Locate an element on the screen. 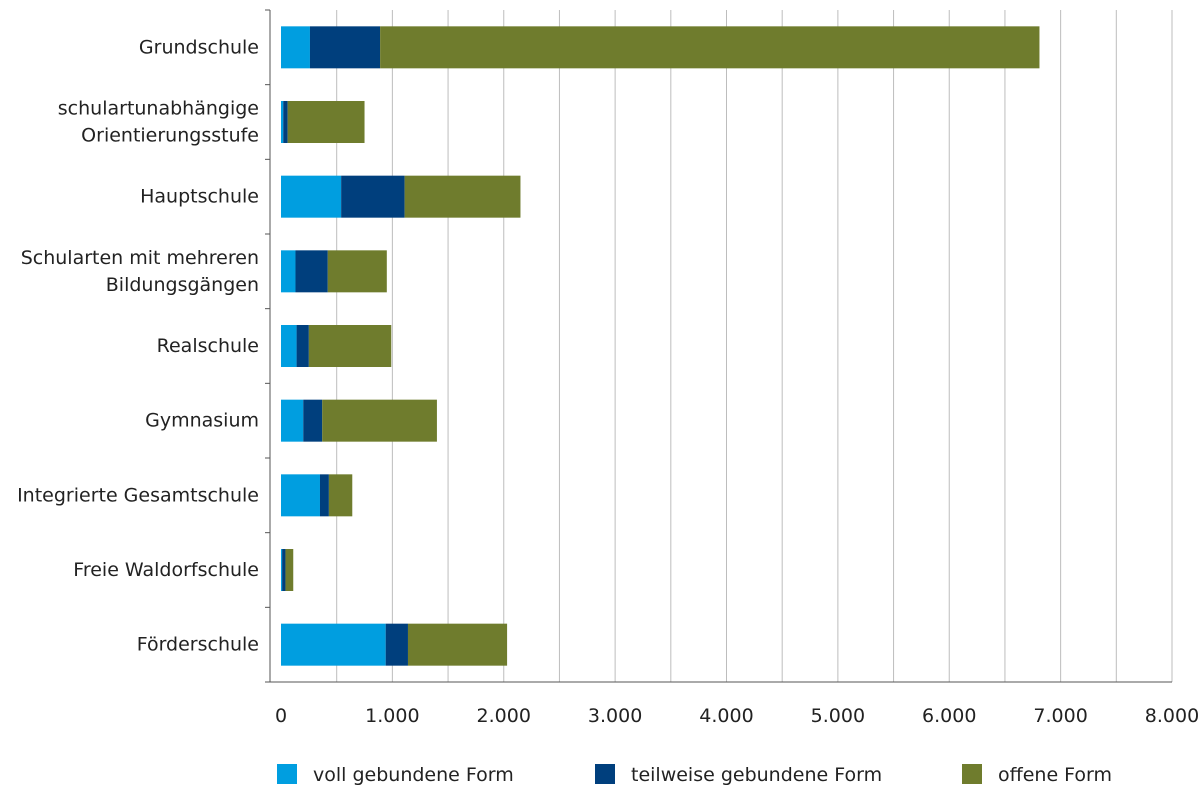 The height and width of the screenshot is (790, 1203). x-tick-label: 2.000 is located at coordinates (504, 716).